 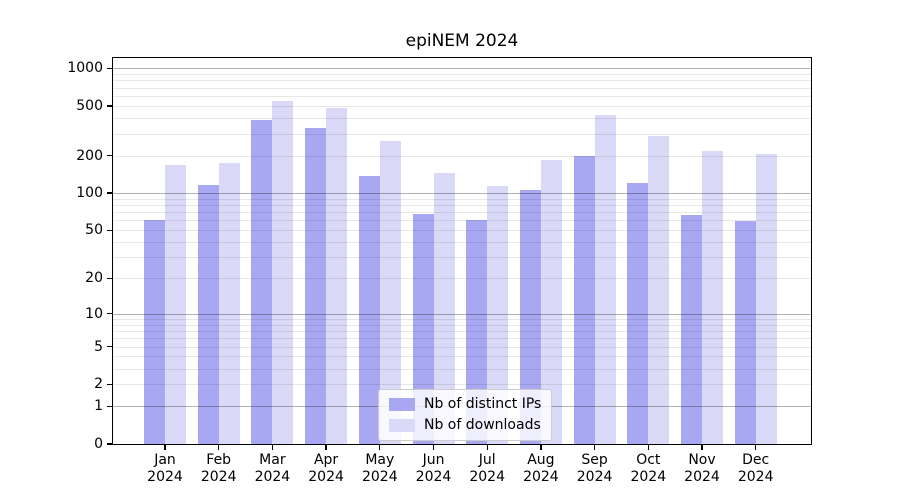 I want to click on x-tick-label-feb: Feb 2024, so click(x=218, y=468).